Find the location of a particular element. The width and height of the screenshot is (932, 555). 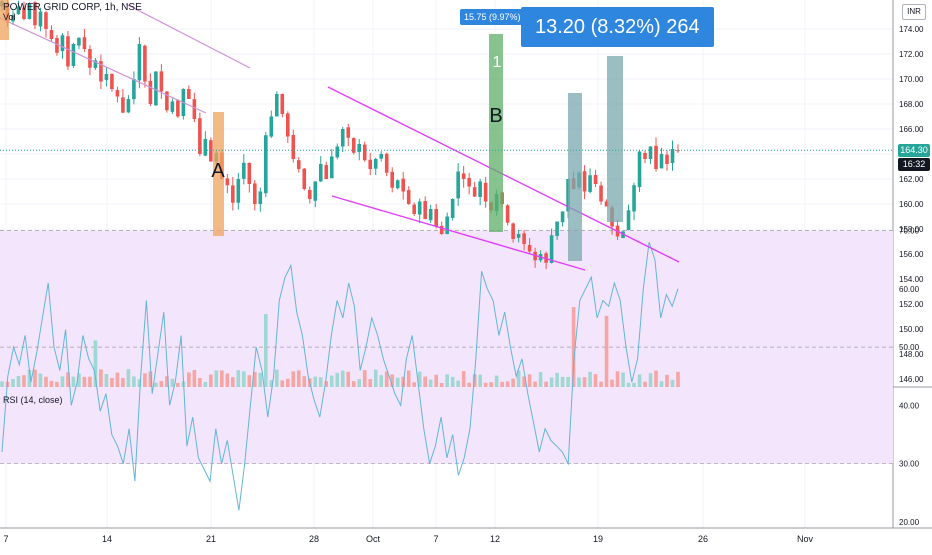

symbol-title: POWER GRID CORP, 1h, NSE is located at coordinates (72, 7).